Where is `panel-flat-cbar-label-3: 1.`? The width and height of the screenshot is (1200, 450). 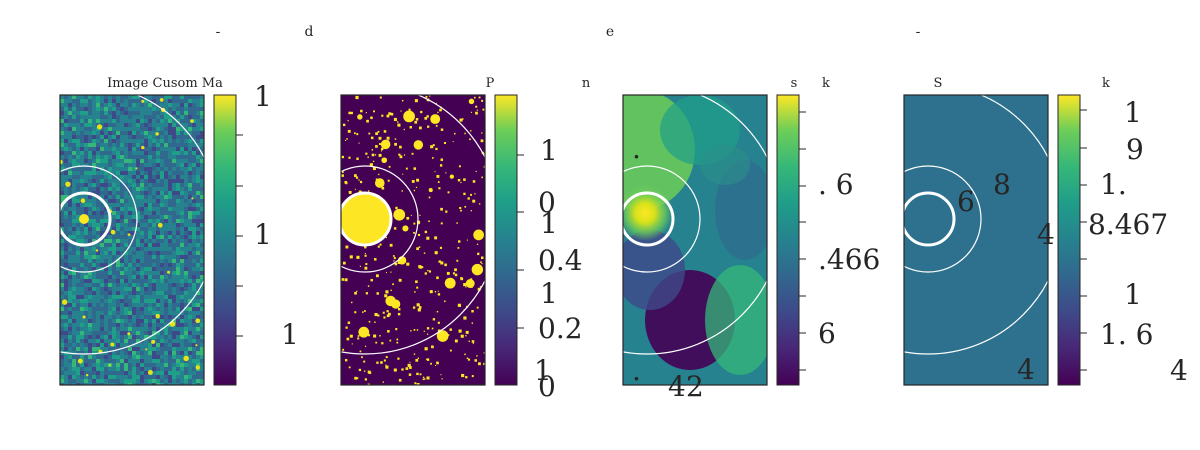 panel-flat-cbar-label-3: 1. is located at coordinates (1113, 184).